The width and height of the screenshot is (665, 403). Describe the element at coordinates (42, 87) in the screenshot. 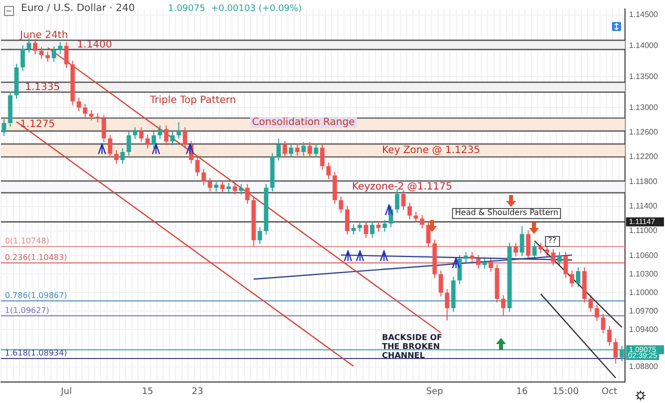

I see `band-label: 1.1335` at that location.